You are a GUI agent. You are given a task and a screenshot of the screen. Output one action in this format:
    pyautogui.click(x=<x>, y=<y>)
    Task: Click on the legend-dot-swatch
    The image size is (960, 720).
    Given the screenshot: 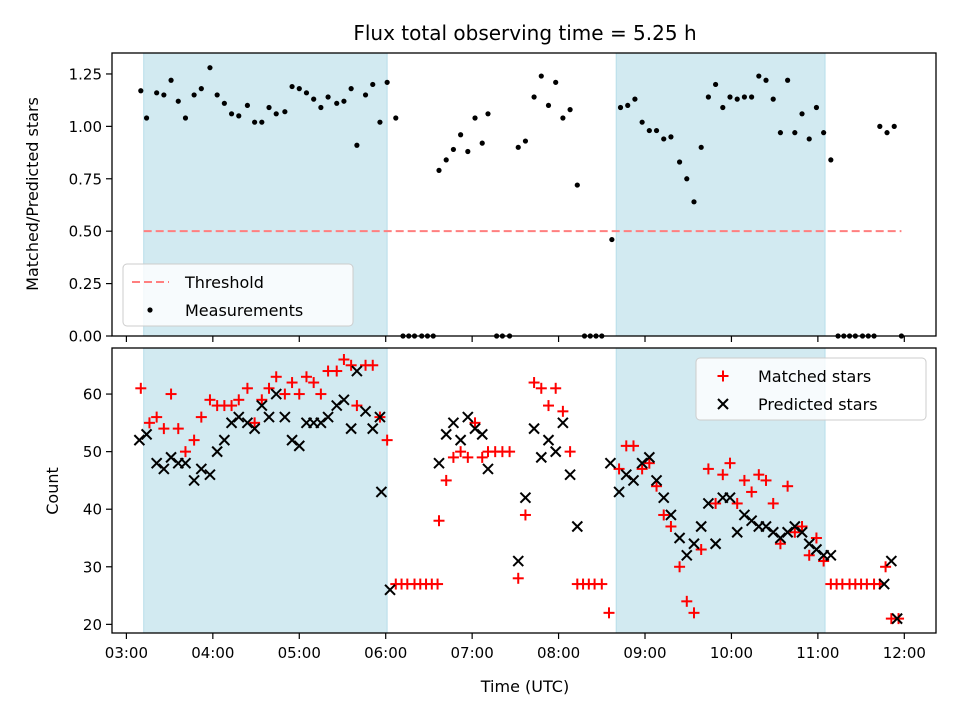 What is the action you would take?
    pyautogui.click(x=150, y=310)
    